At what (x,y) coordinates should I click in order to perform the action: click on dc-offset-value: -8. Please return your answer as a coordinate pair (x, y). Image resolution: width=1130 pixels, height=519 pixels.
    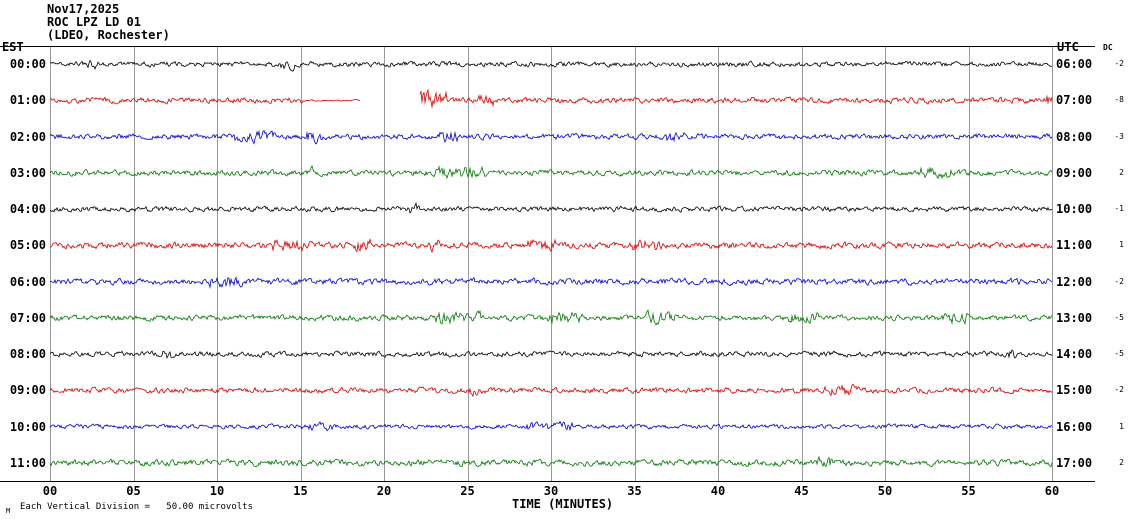
    Looking at the image, I should click on (1119, 100).